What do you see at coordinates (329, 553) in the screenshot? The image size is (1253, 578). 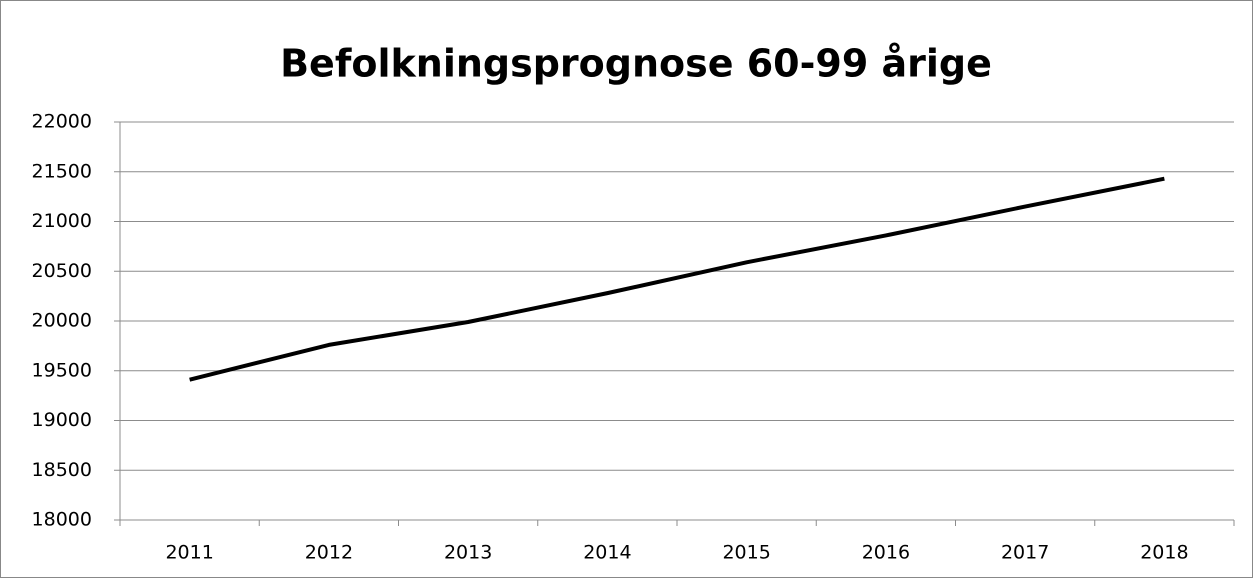 I see `x-tick-label: 2012` at bounding box center [329, 553].